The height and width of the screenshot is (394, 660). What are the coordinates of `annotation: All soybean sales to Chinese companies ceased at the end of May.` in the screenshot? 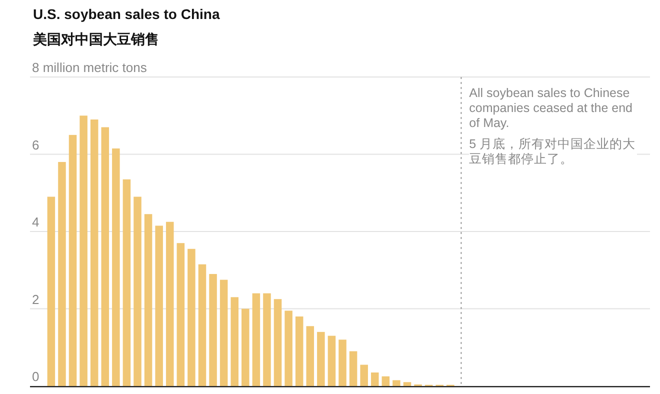 It's located at (551, 108).